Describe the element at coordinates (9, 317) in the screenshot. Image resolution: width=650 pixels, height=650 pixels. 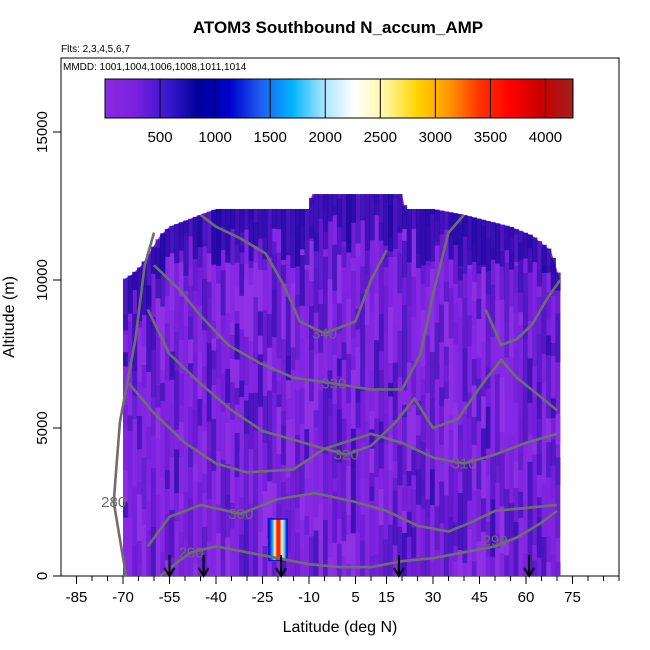
I see `y-axis-label: Altitude (m)` at that location.